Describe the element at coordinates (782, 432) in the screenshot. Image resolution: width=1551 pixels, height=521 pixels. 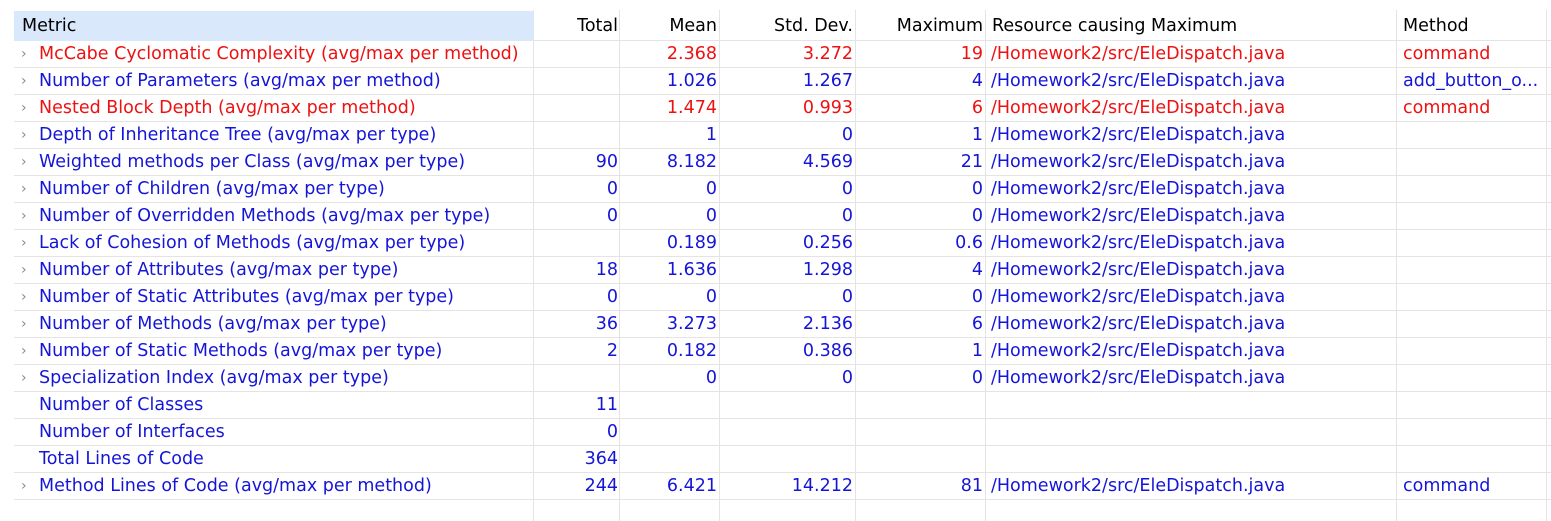
I see `table-row: Number of Interfaces 0` at that location.